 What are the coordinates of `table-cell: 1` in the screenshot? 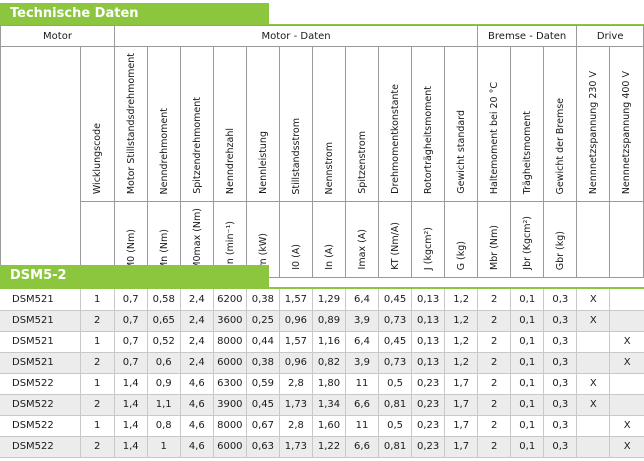 It's located at (163, 447).